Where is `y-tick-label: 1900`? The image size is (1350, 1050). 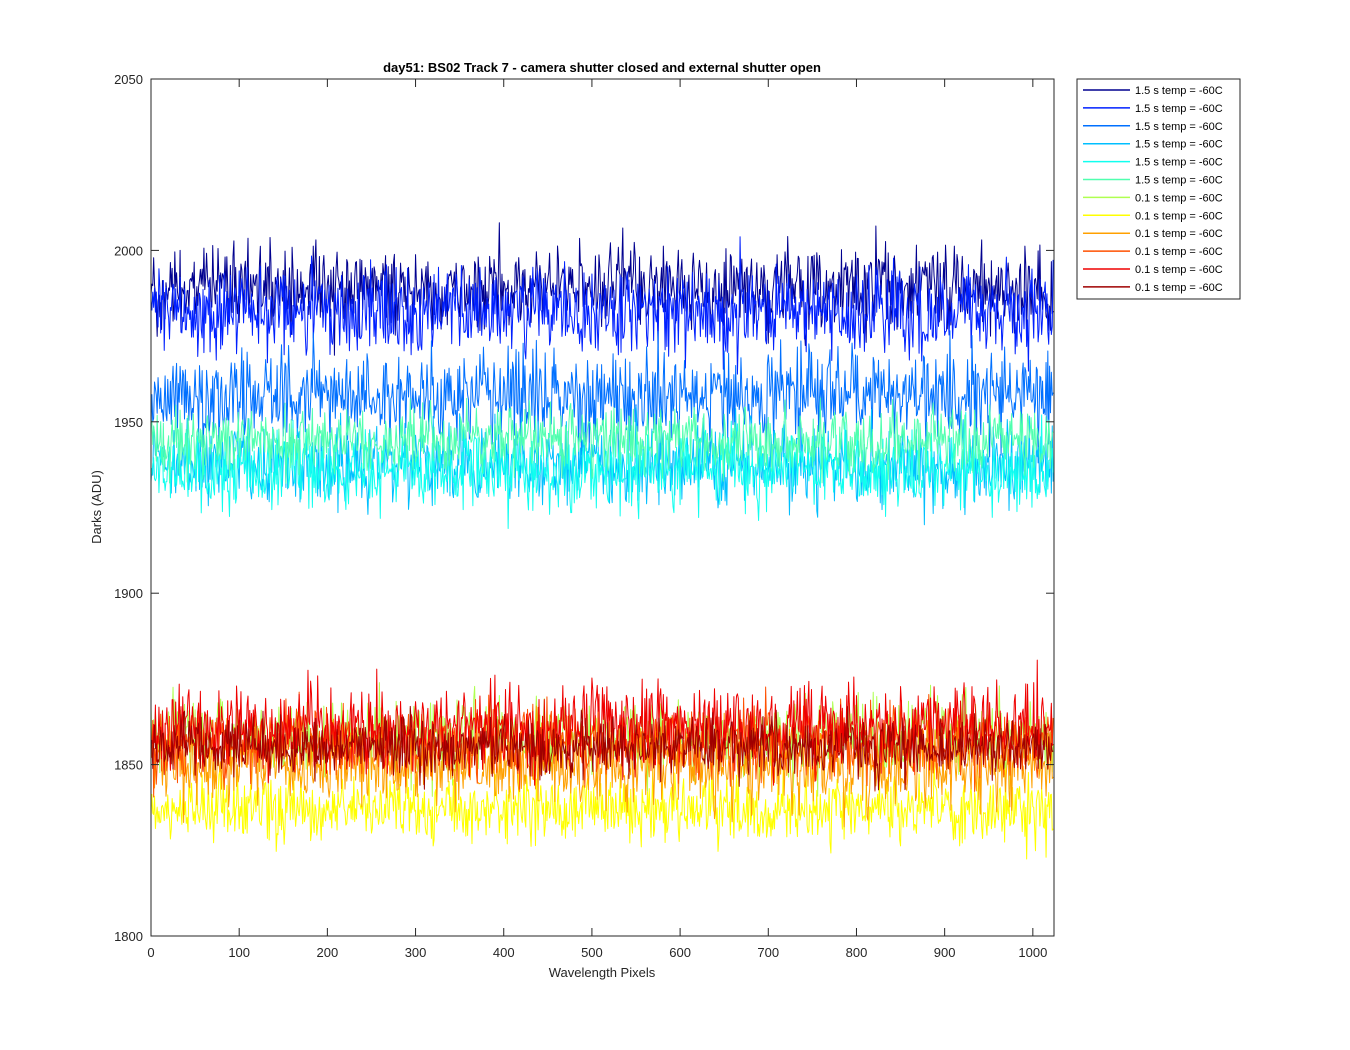 y-tick-label: 1900 is located at coordinates (128, 593).